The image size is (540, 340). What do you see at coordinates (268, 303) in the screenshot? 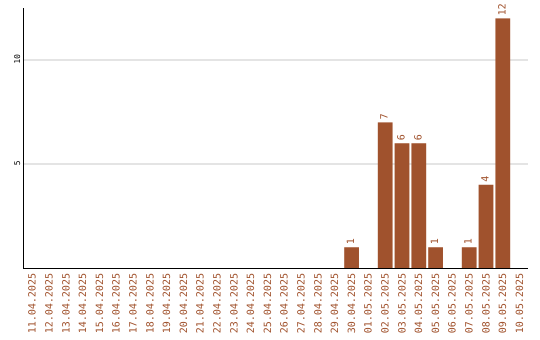
I see `x-tick-label: 25.04.2025` at bounding box center [268, 303].